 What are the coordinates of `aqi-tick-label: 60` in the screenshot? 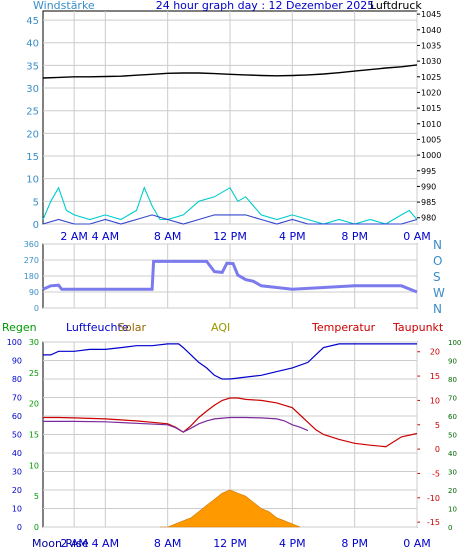 It's located at (452, 417).